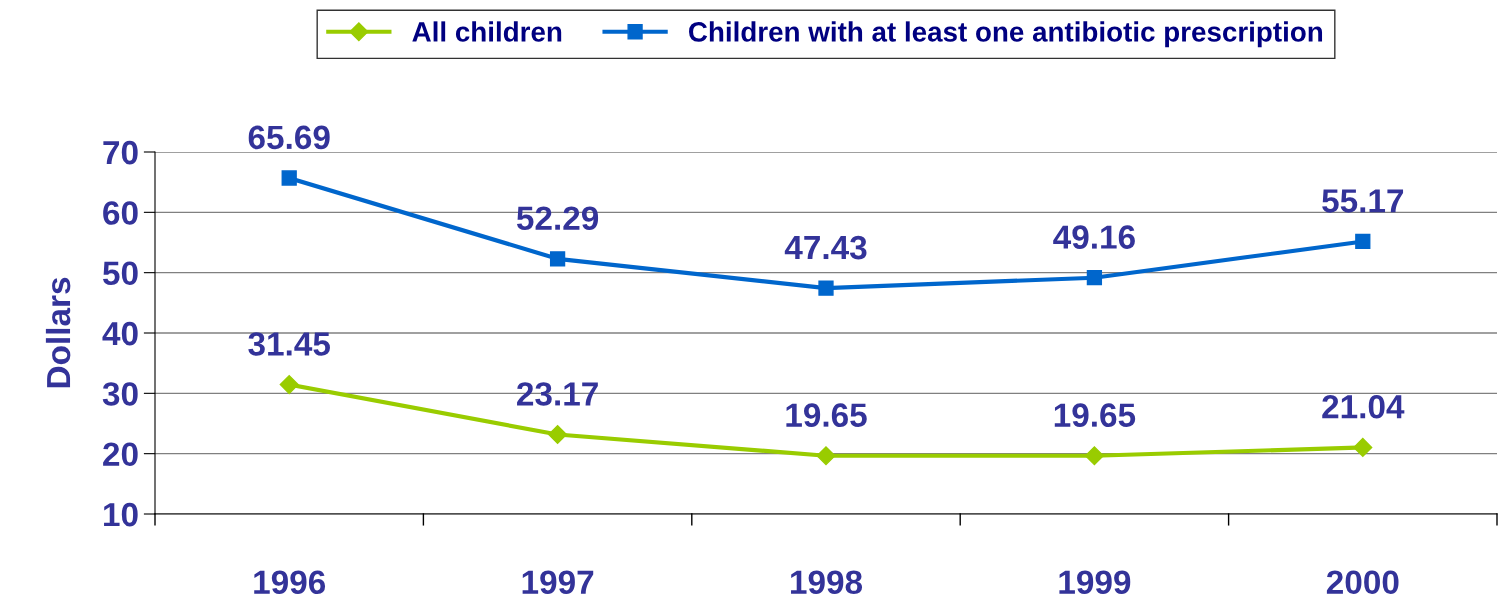  I want to click on x-tick-label: 1999, so click(1095, 582).